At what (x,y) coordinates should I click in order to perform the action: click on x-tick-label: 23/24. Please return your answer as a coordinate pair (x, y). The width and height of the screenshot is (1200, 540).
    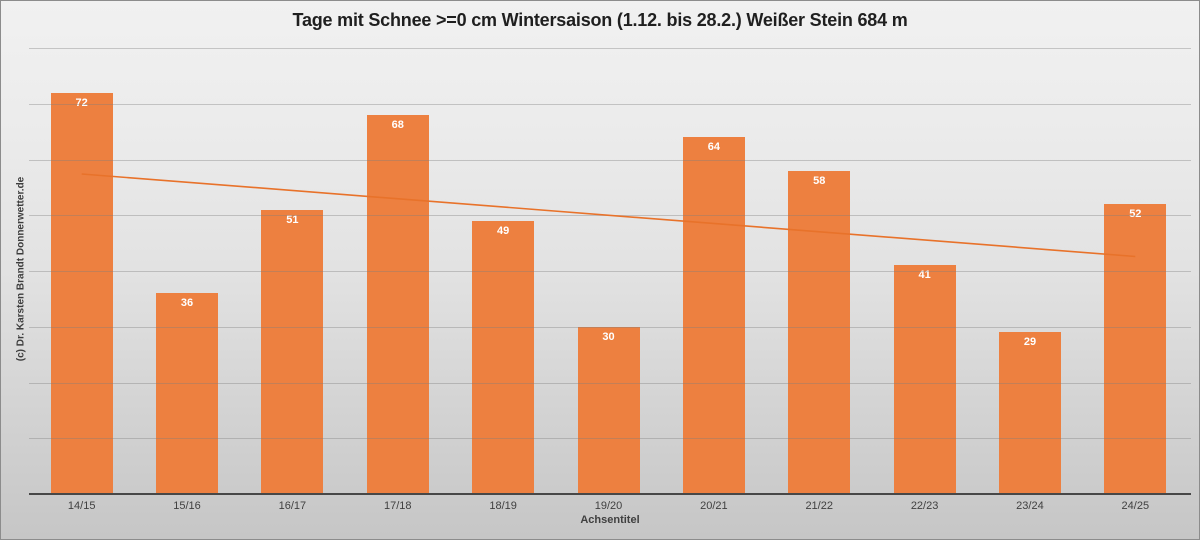
    Looking at the image, I should click on (1030, 506).